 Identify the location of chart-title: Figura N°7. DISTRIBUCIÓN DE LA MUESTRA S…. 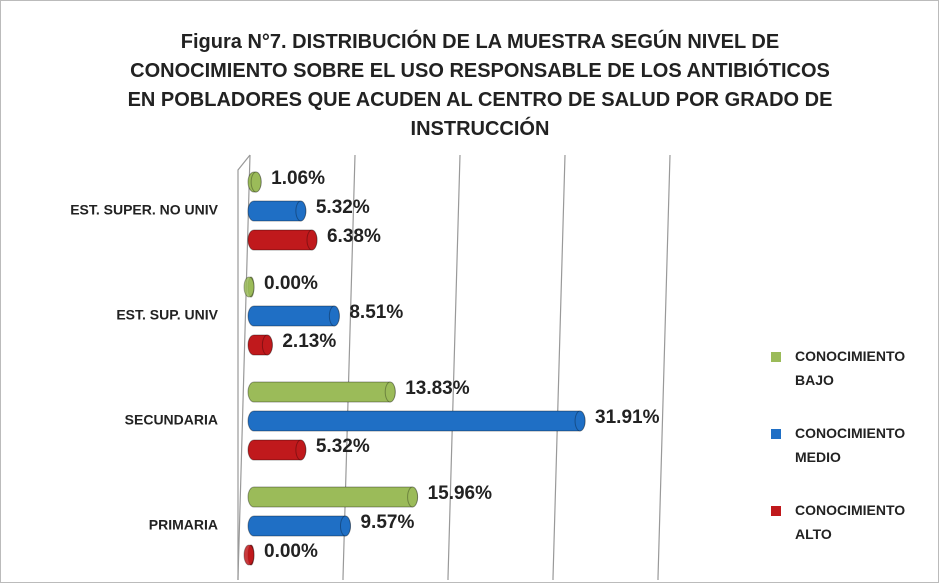
(480, 85).